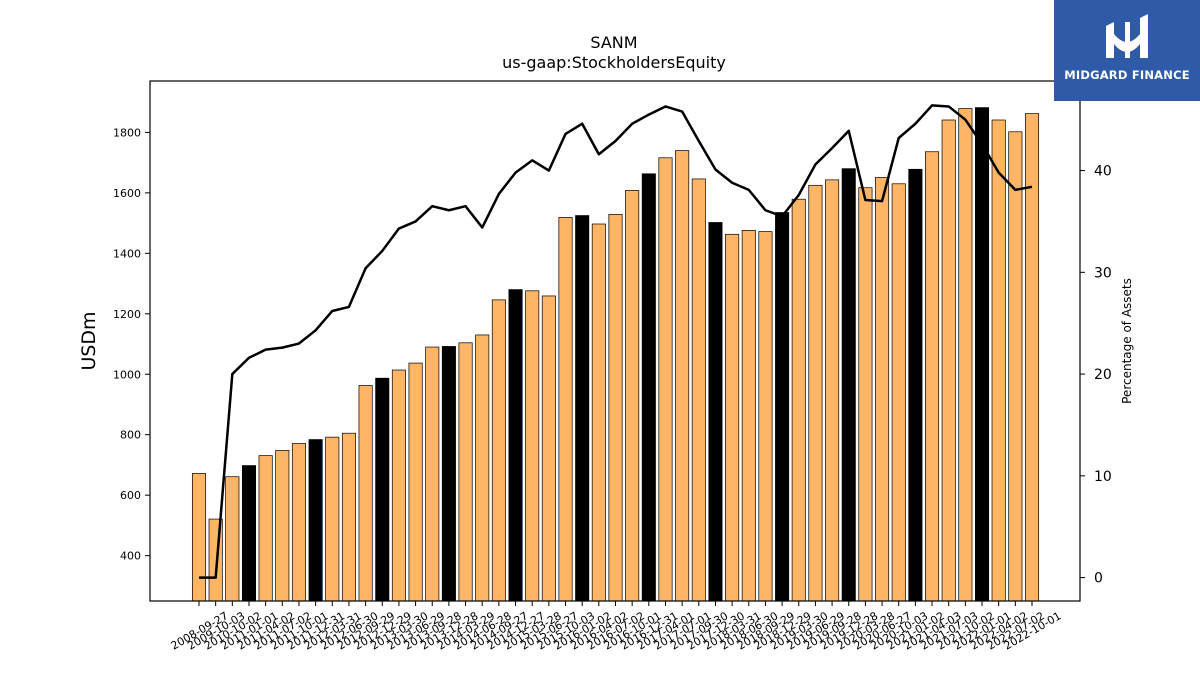  Describe the element at coordinates (127, 253) in the screenshot. I see `y-tick-label: 1400` at that location.